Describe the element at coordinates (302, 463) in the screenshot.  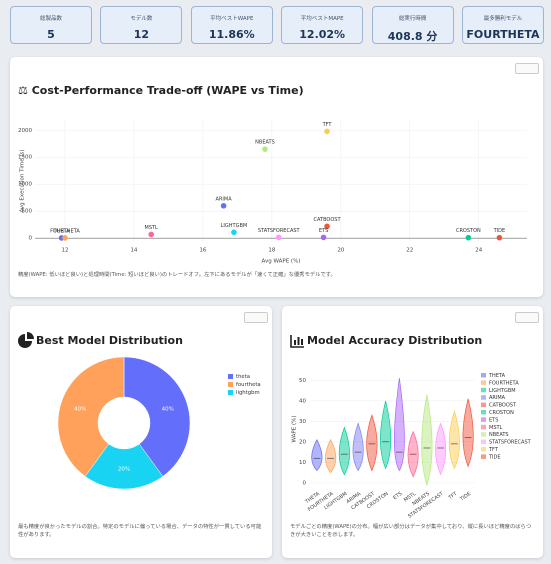
I see `y-tick-label: 10` at that location.